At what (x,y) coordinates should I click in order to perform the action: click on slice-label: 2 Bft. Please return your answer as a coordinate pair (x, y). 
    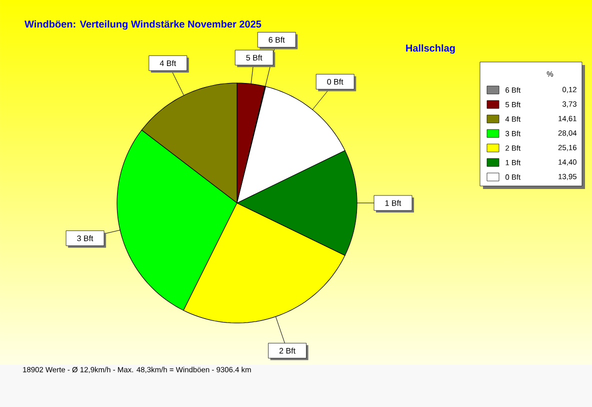
    Looking at the image, I should click on (287, 351).